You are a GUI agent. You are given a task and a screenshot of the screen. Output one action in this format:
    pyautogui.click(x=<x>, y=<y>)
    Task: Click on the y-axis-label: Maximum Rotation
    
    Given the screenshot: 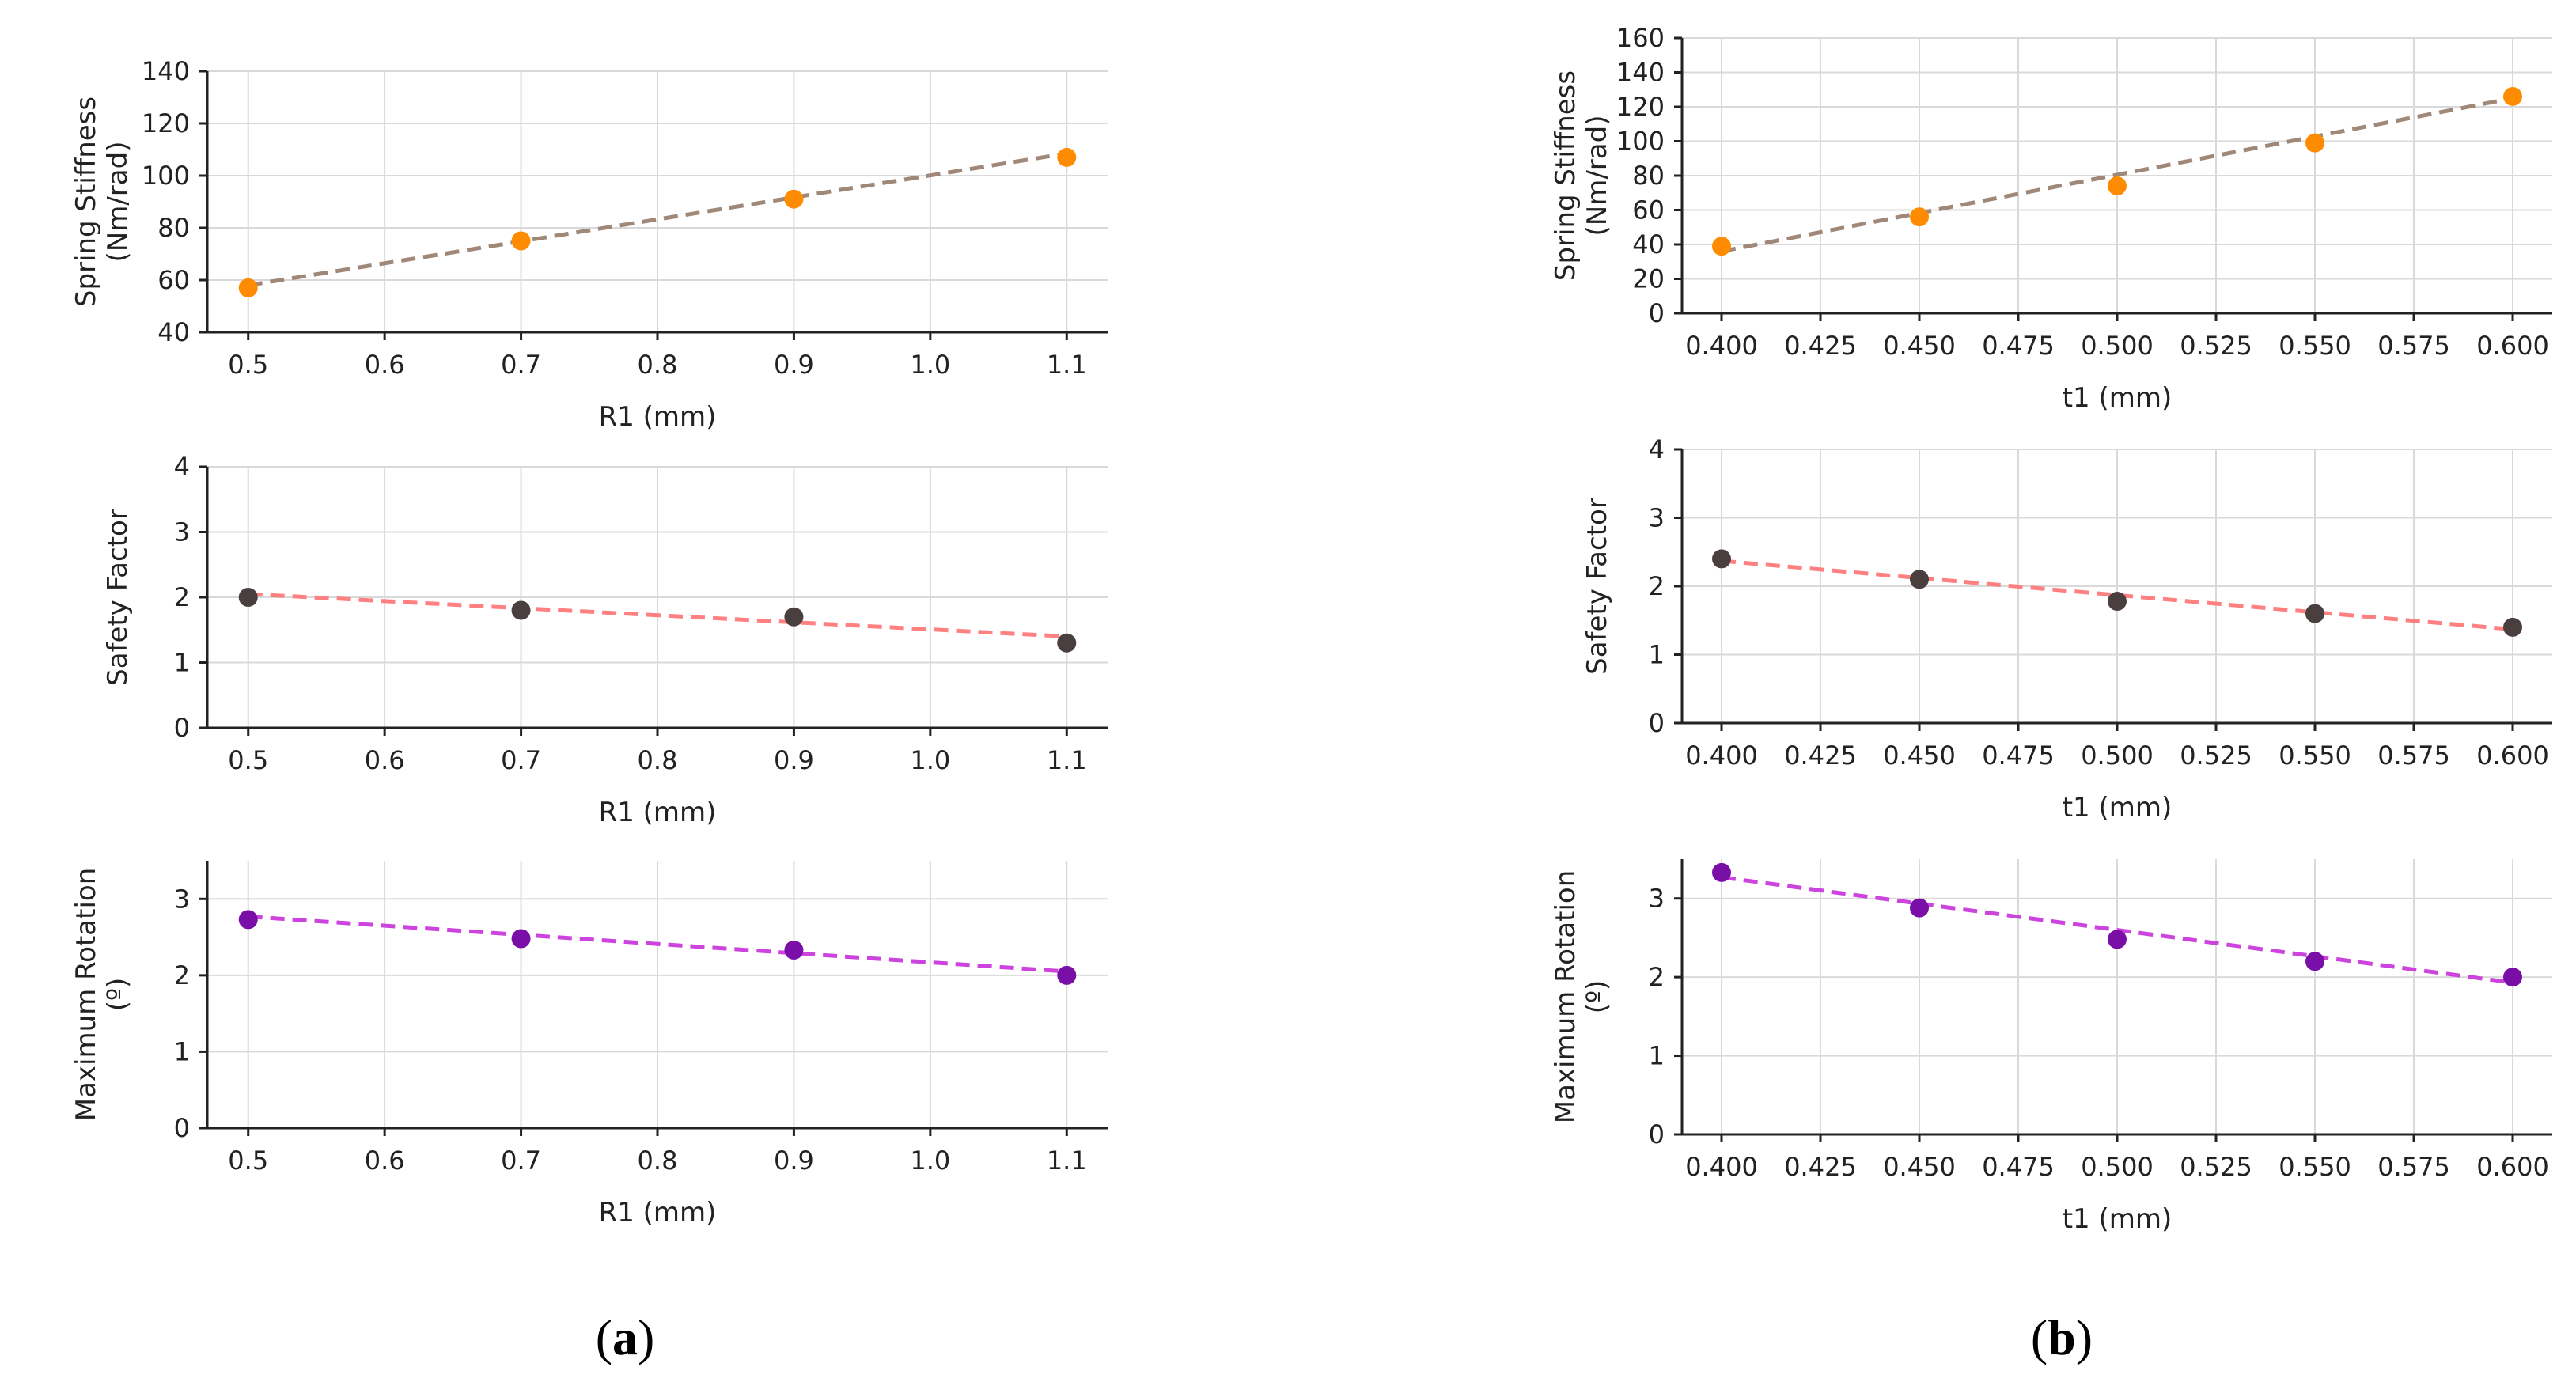 What is the action you would take?
    pyautogui.click(x=1566, y=997)
    